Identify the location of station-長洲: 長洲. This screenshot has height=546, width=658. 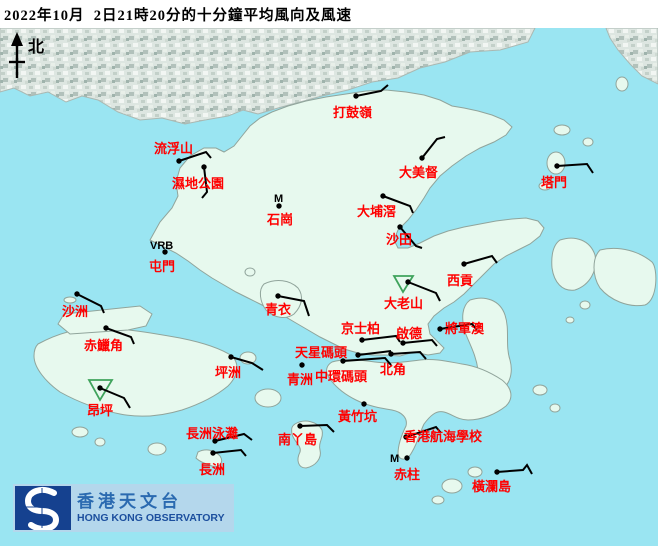
(223, 462).